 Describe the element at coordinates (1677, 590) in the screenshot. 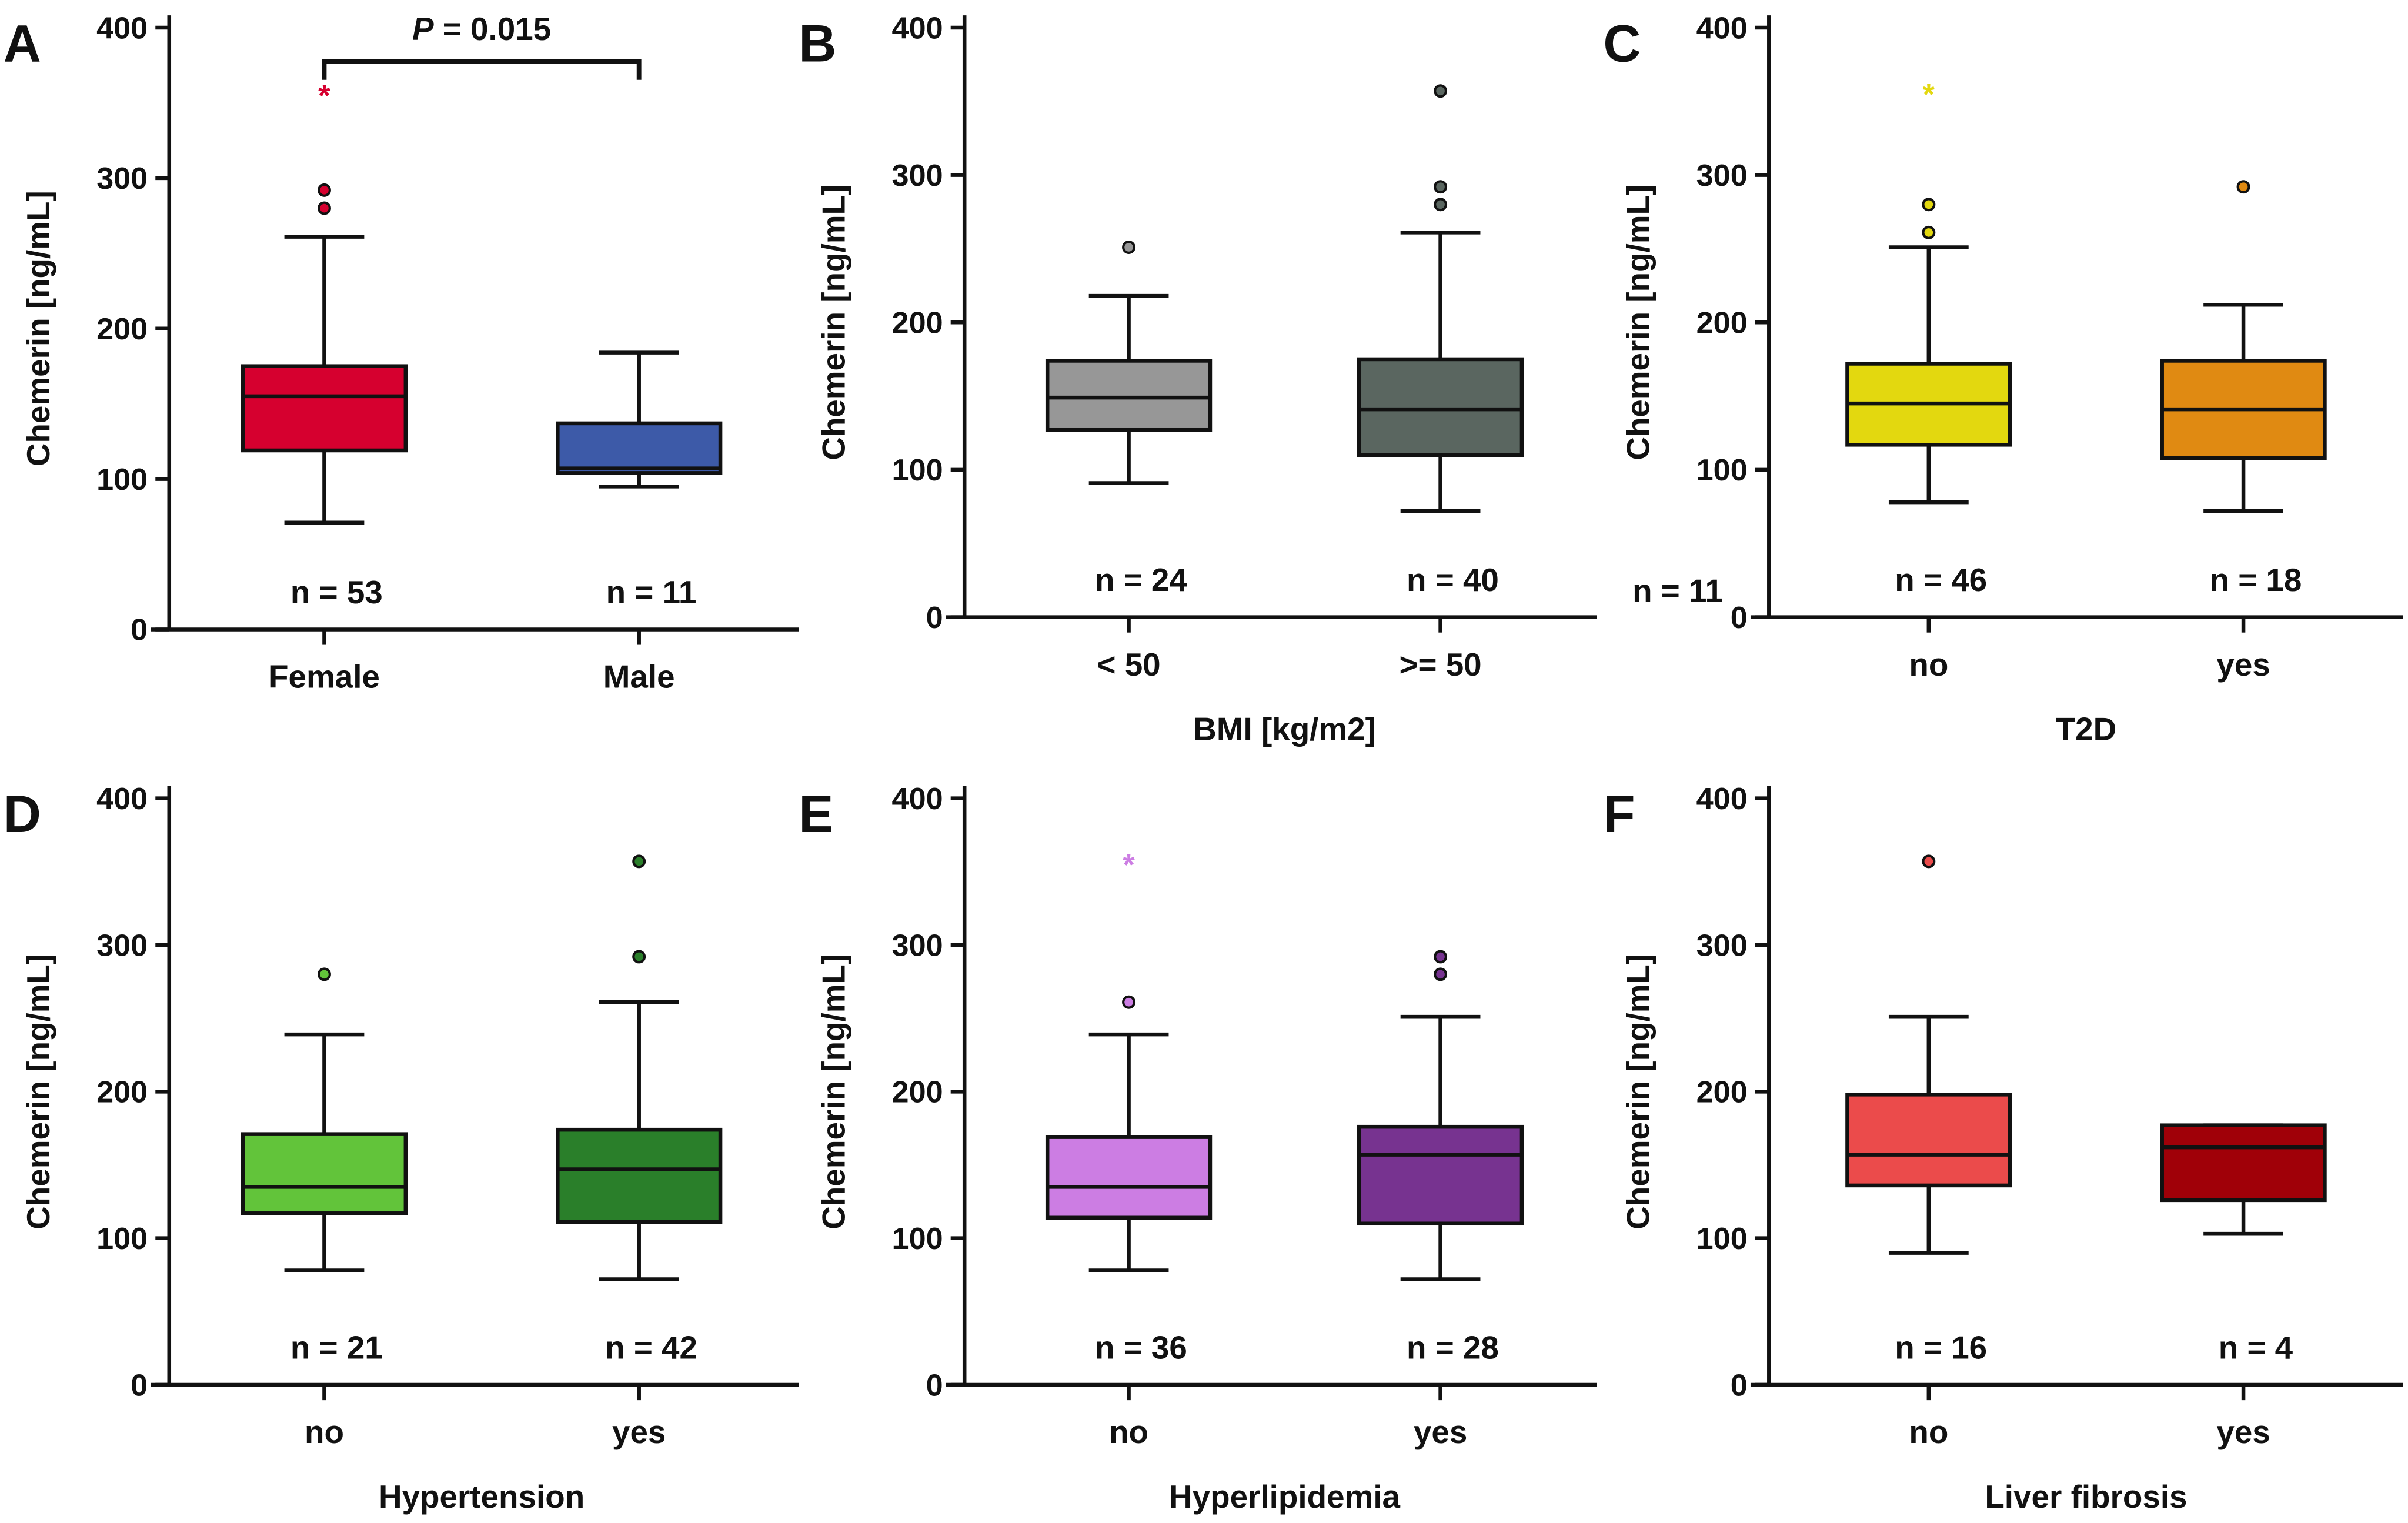

I see `stray-n-label: n = 11` at that location.